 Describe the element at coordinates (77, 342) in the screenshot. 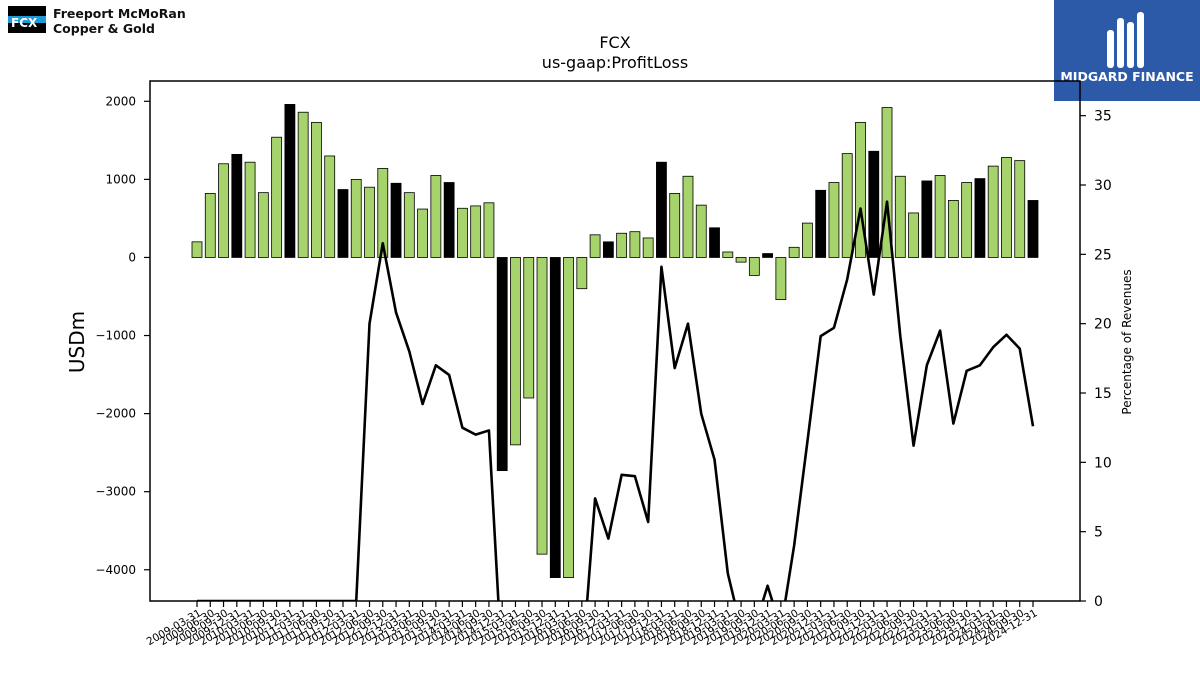

I see `y-axis-label: USDm` at that location.